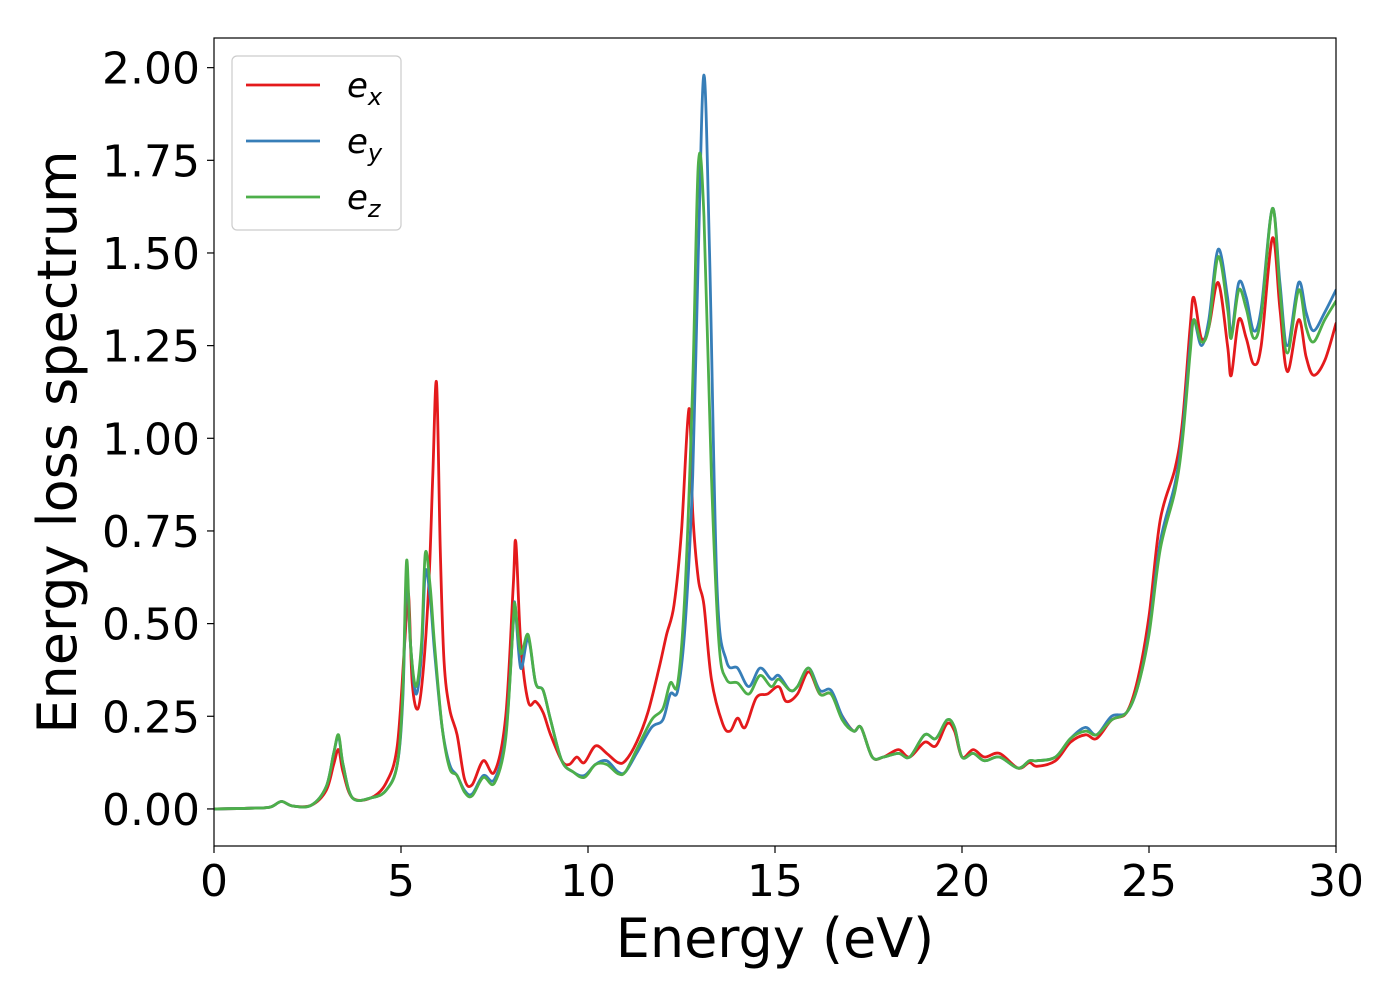 The width and height of the screenshot is (1400, 1000). What do you see at coordinates (401, 881) in the screenshot?
I see `x-tick-label: 5` at bounding box center [401, 881].